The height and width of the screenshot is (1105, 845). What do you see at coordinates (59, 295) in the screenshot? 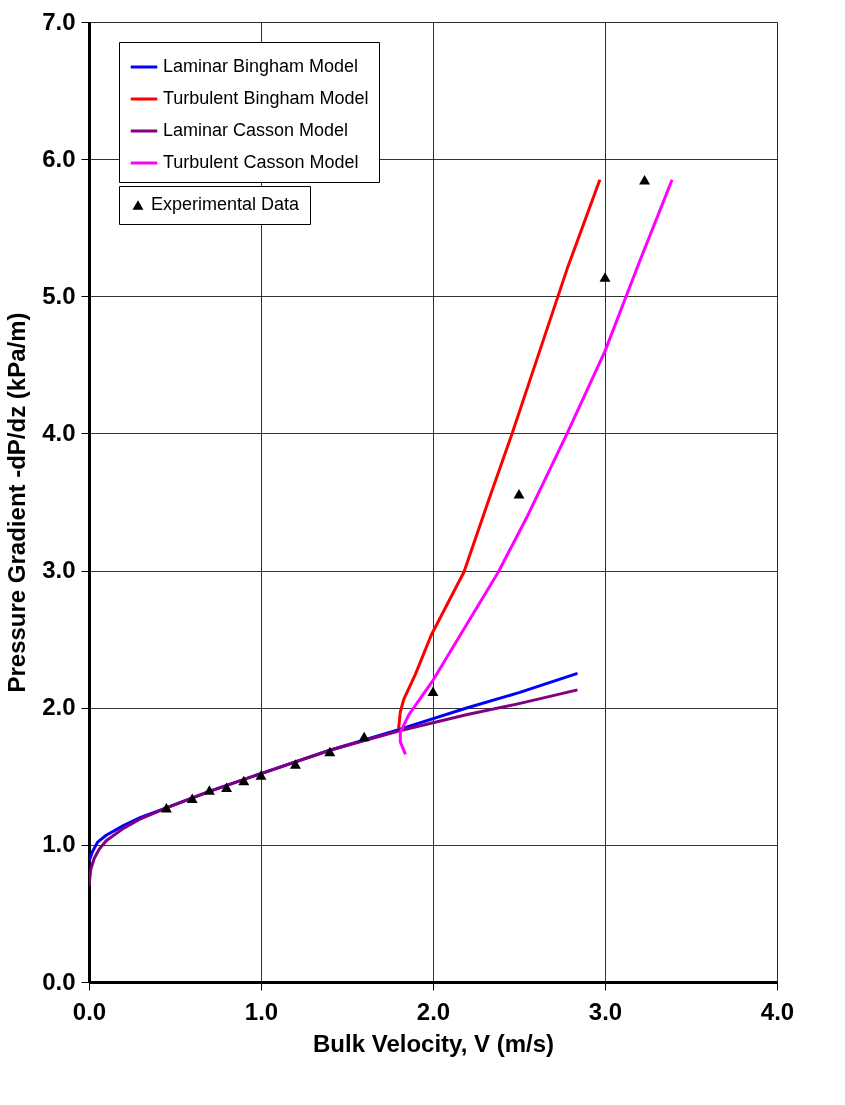
I see `y-tick-label: 5.0` at bounding box center [59, 295].